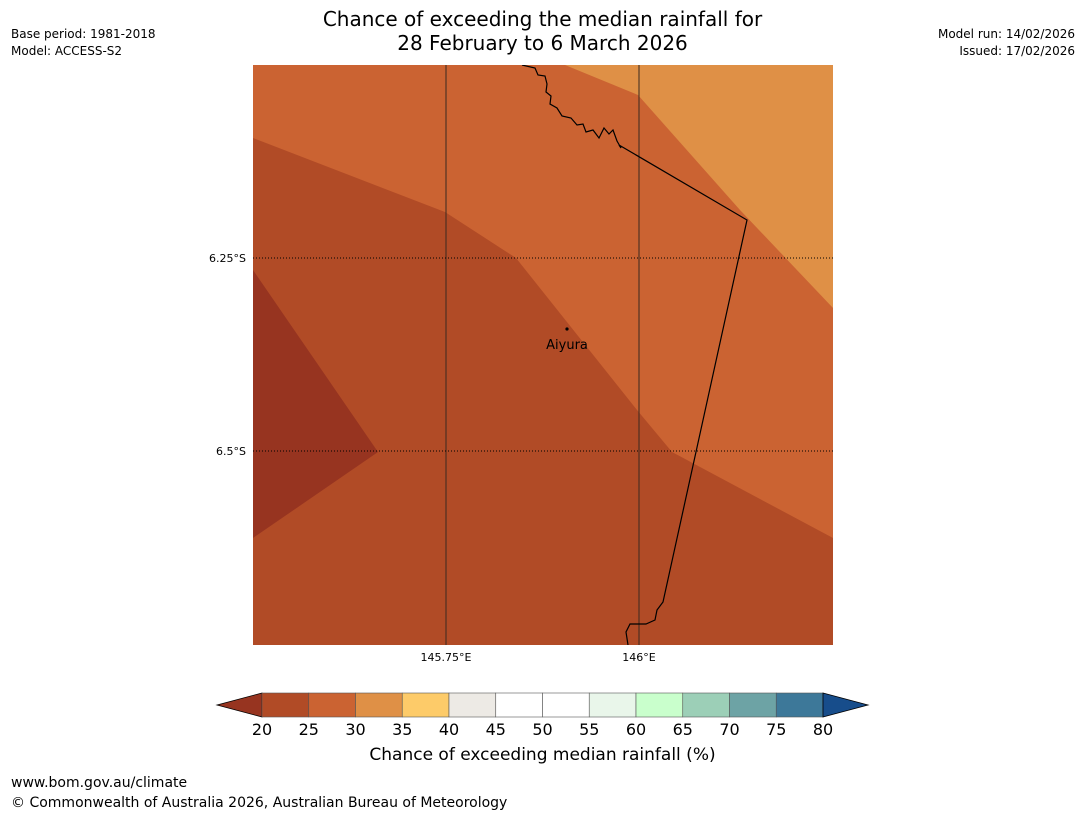 The width and height of the screenshot is (1085, 816). I want to click on colorbar: 20 25 30 35 40 45 50 55 60 65 70 75 80, so click(542, 715).